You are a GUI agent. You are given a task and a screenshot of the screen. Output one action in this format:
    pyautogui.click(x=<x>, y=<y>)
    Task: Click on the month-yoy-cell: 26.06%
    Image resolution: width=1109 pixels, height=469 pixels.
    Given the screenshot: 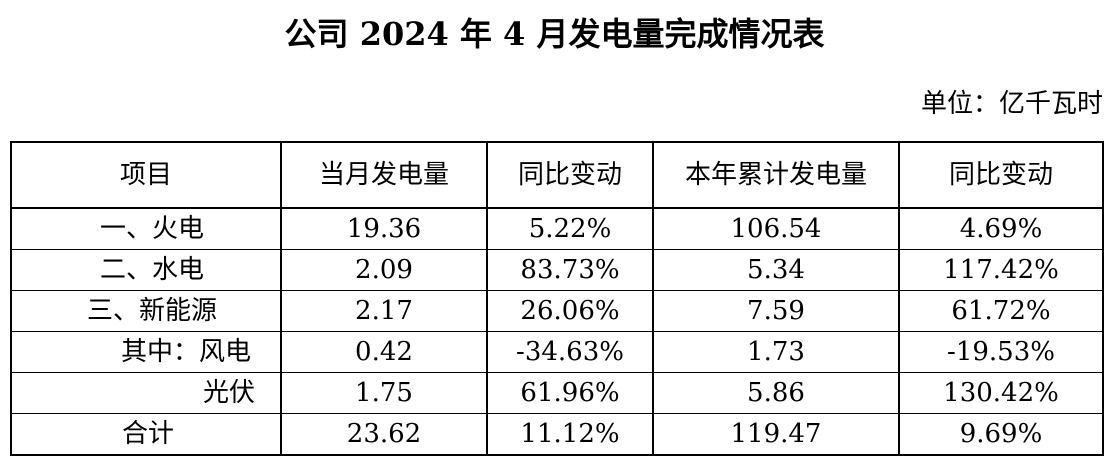 What is the action you would take?
    pyautogui.click(x=570, y=311)
    